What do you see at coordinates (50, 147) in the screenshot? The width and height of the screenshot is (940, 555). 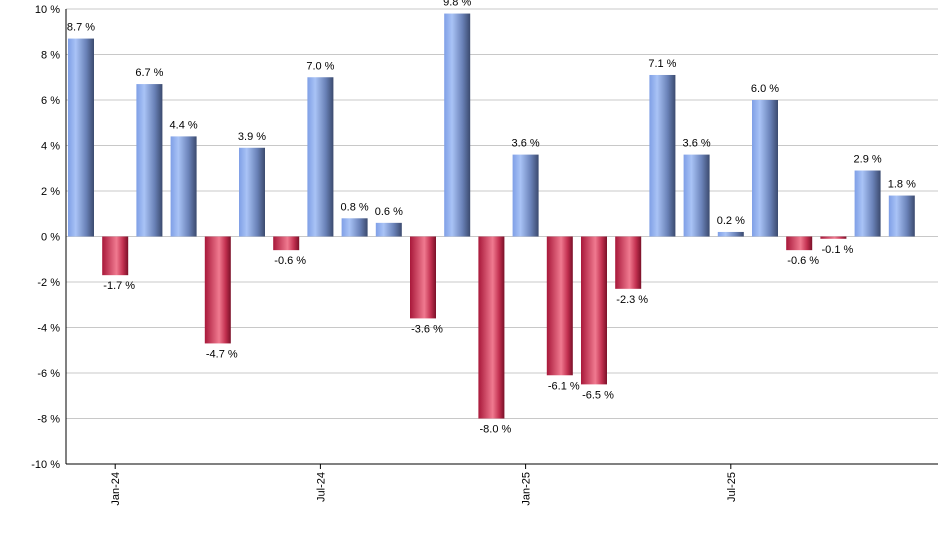 I see `y-tick-label: 4 %` at bounding box center [50, 147].